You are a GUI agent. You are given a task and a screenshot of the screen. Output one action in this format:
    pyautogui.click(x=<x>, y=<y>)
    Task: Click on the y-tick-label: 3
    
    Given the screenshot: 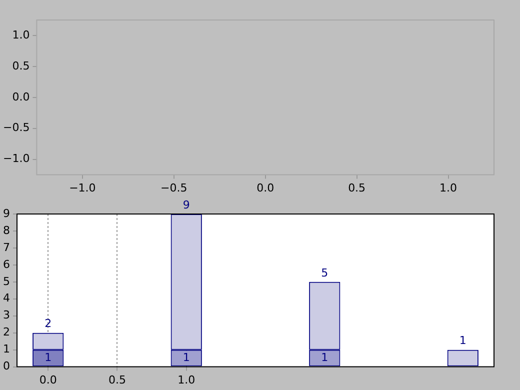 What is the action you would take?
    pyautogui.click(x=6, y=315)
    